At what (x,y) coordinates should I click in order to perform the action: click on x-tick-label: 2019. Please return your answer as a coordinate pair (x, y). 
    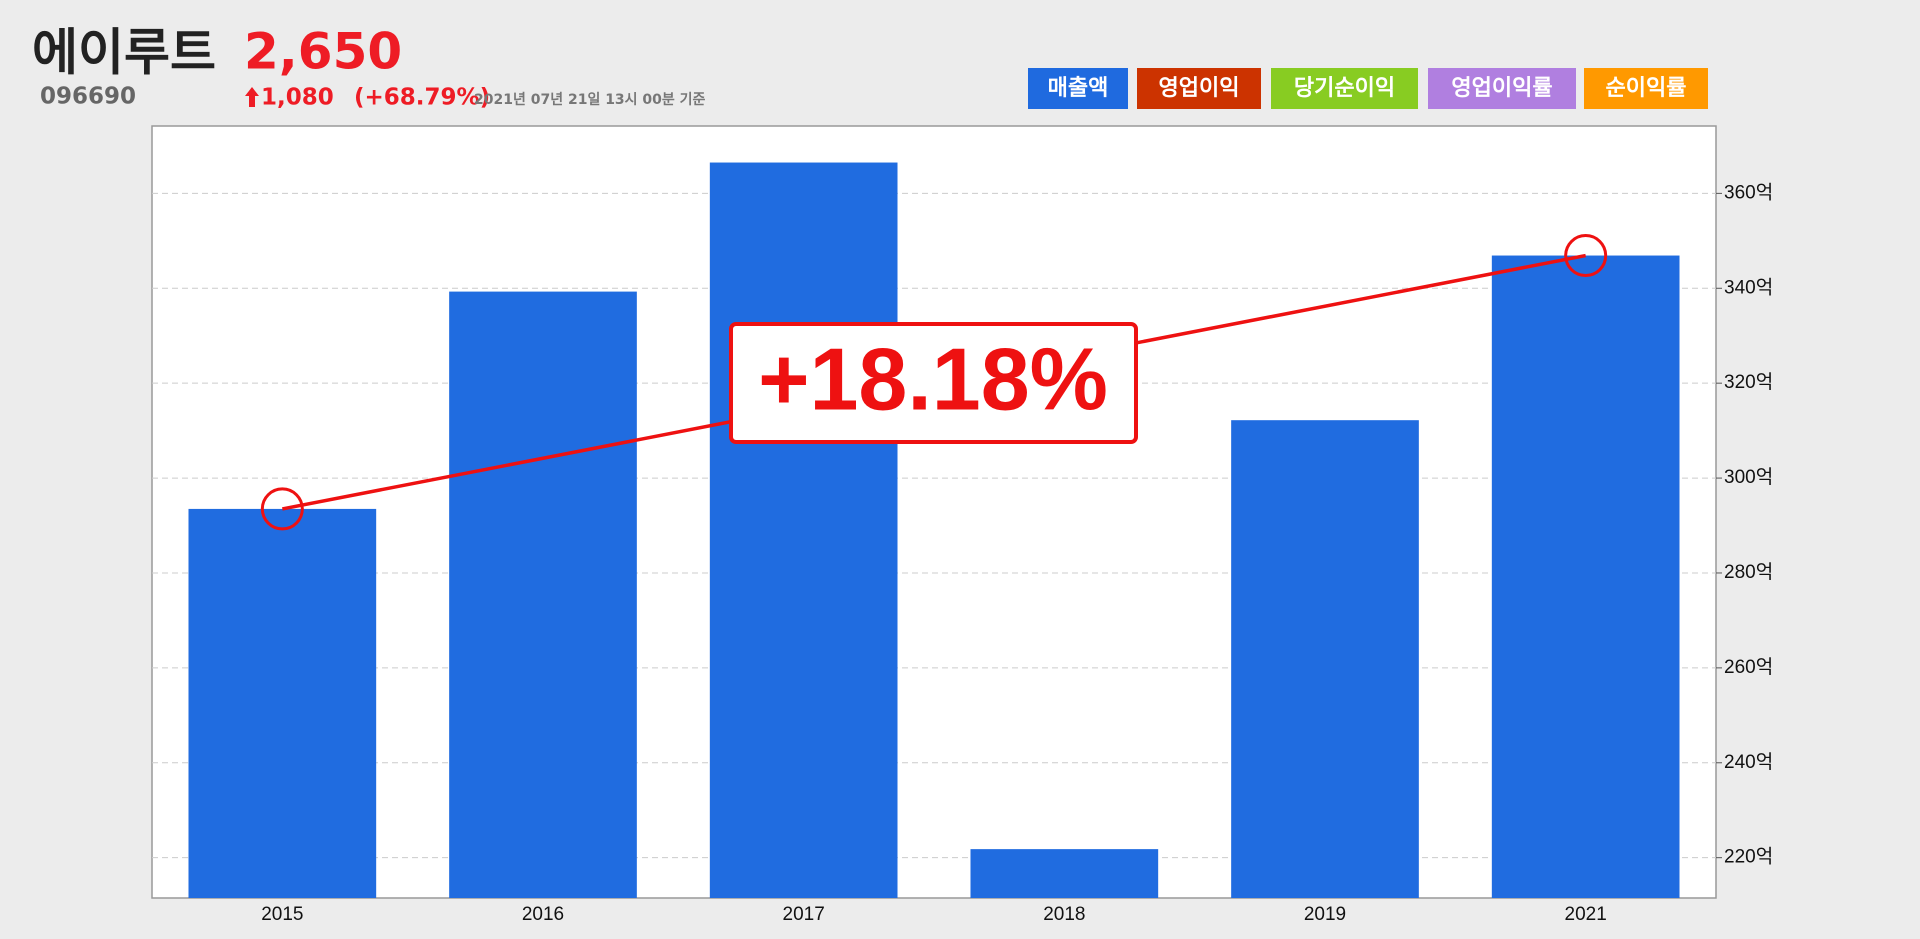
    Looking at the image, I should click on (1325, 914).